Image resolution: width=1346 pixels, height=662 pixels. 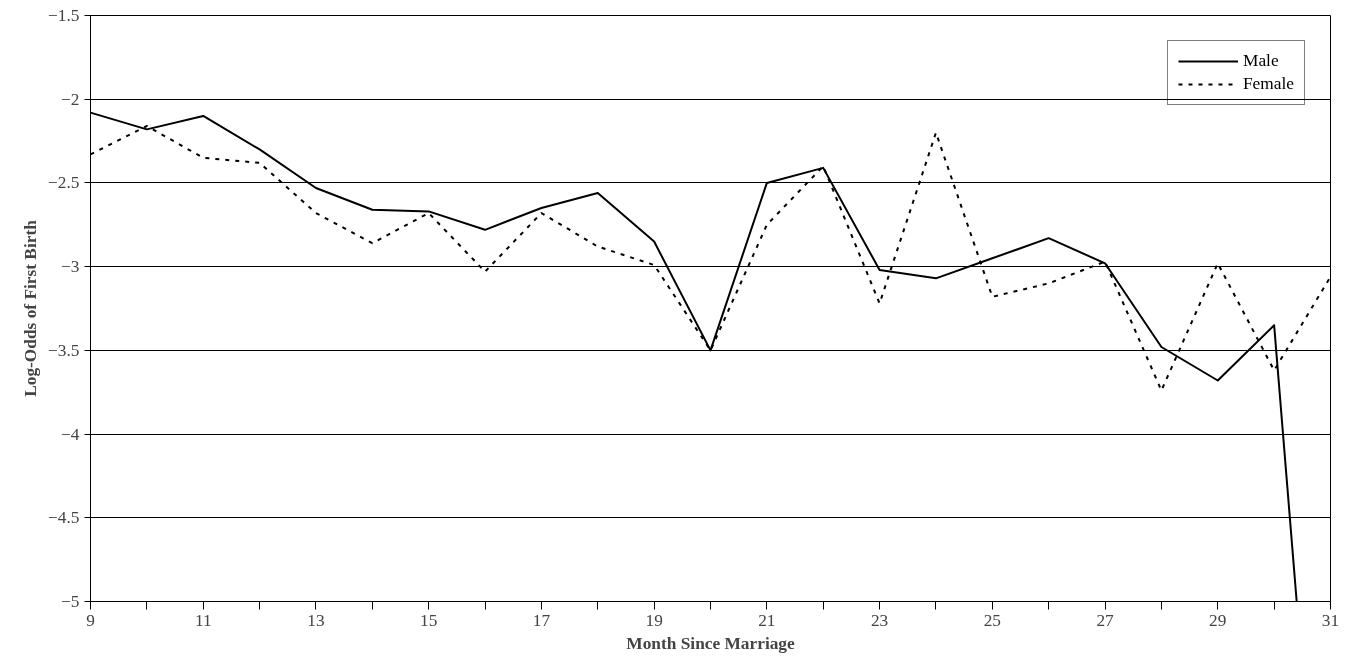 I want to click on x-tick-label: 31, so click(x=1330, y=620).